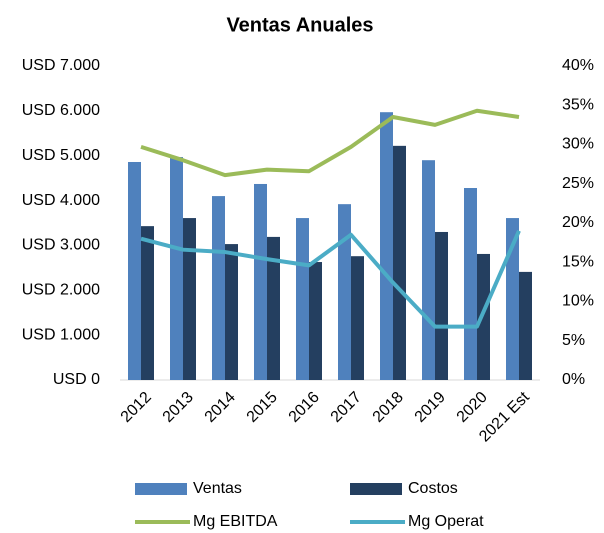 This screenshot has height=533, width=604. What do you see at coordinates (61, 334) in the screenshot?
I see `y-tick-label: USD 1.000` at bounding box center [61, 334].